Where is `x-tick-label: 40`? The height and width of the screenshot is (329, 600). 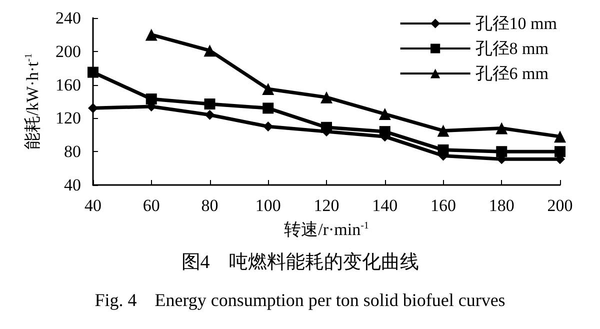
x-tick-label: 40 is located at coordinates (93, 205).